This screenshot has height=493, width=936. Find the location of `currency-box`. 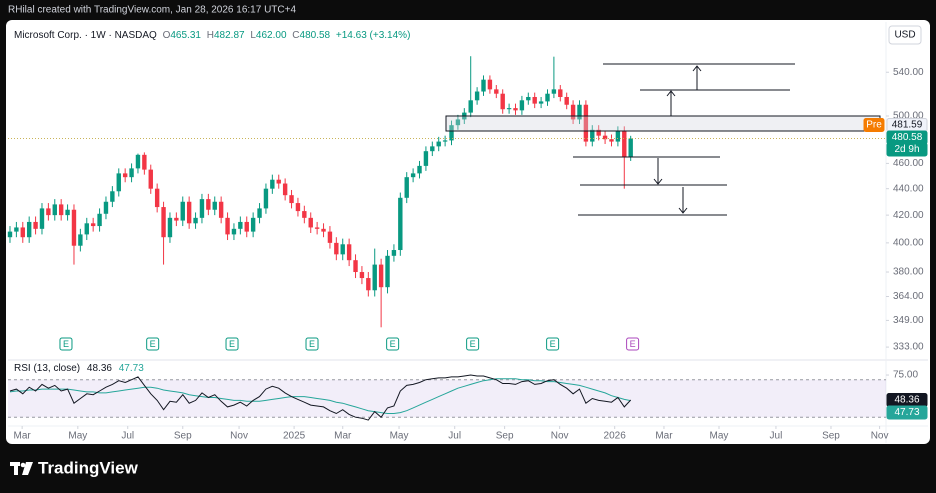

currency-box is located at coordinates (905, 35).